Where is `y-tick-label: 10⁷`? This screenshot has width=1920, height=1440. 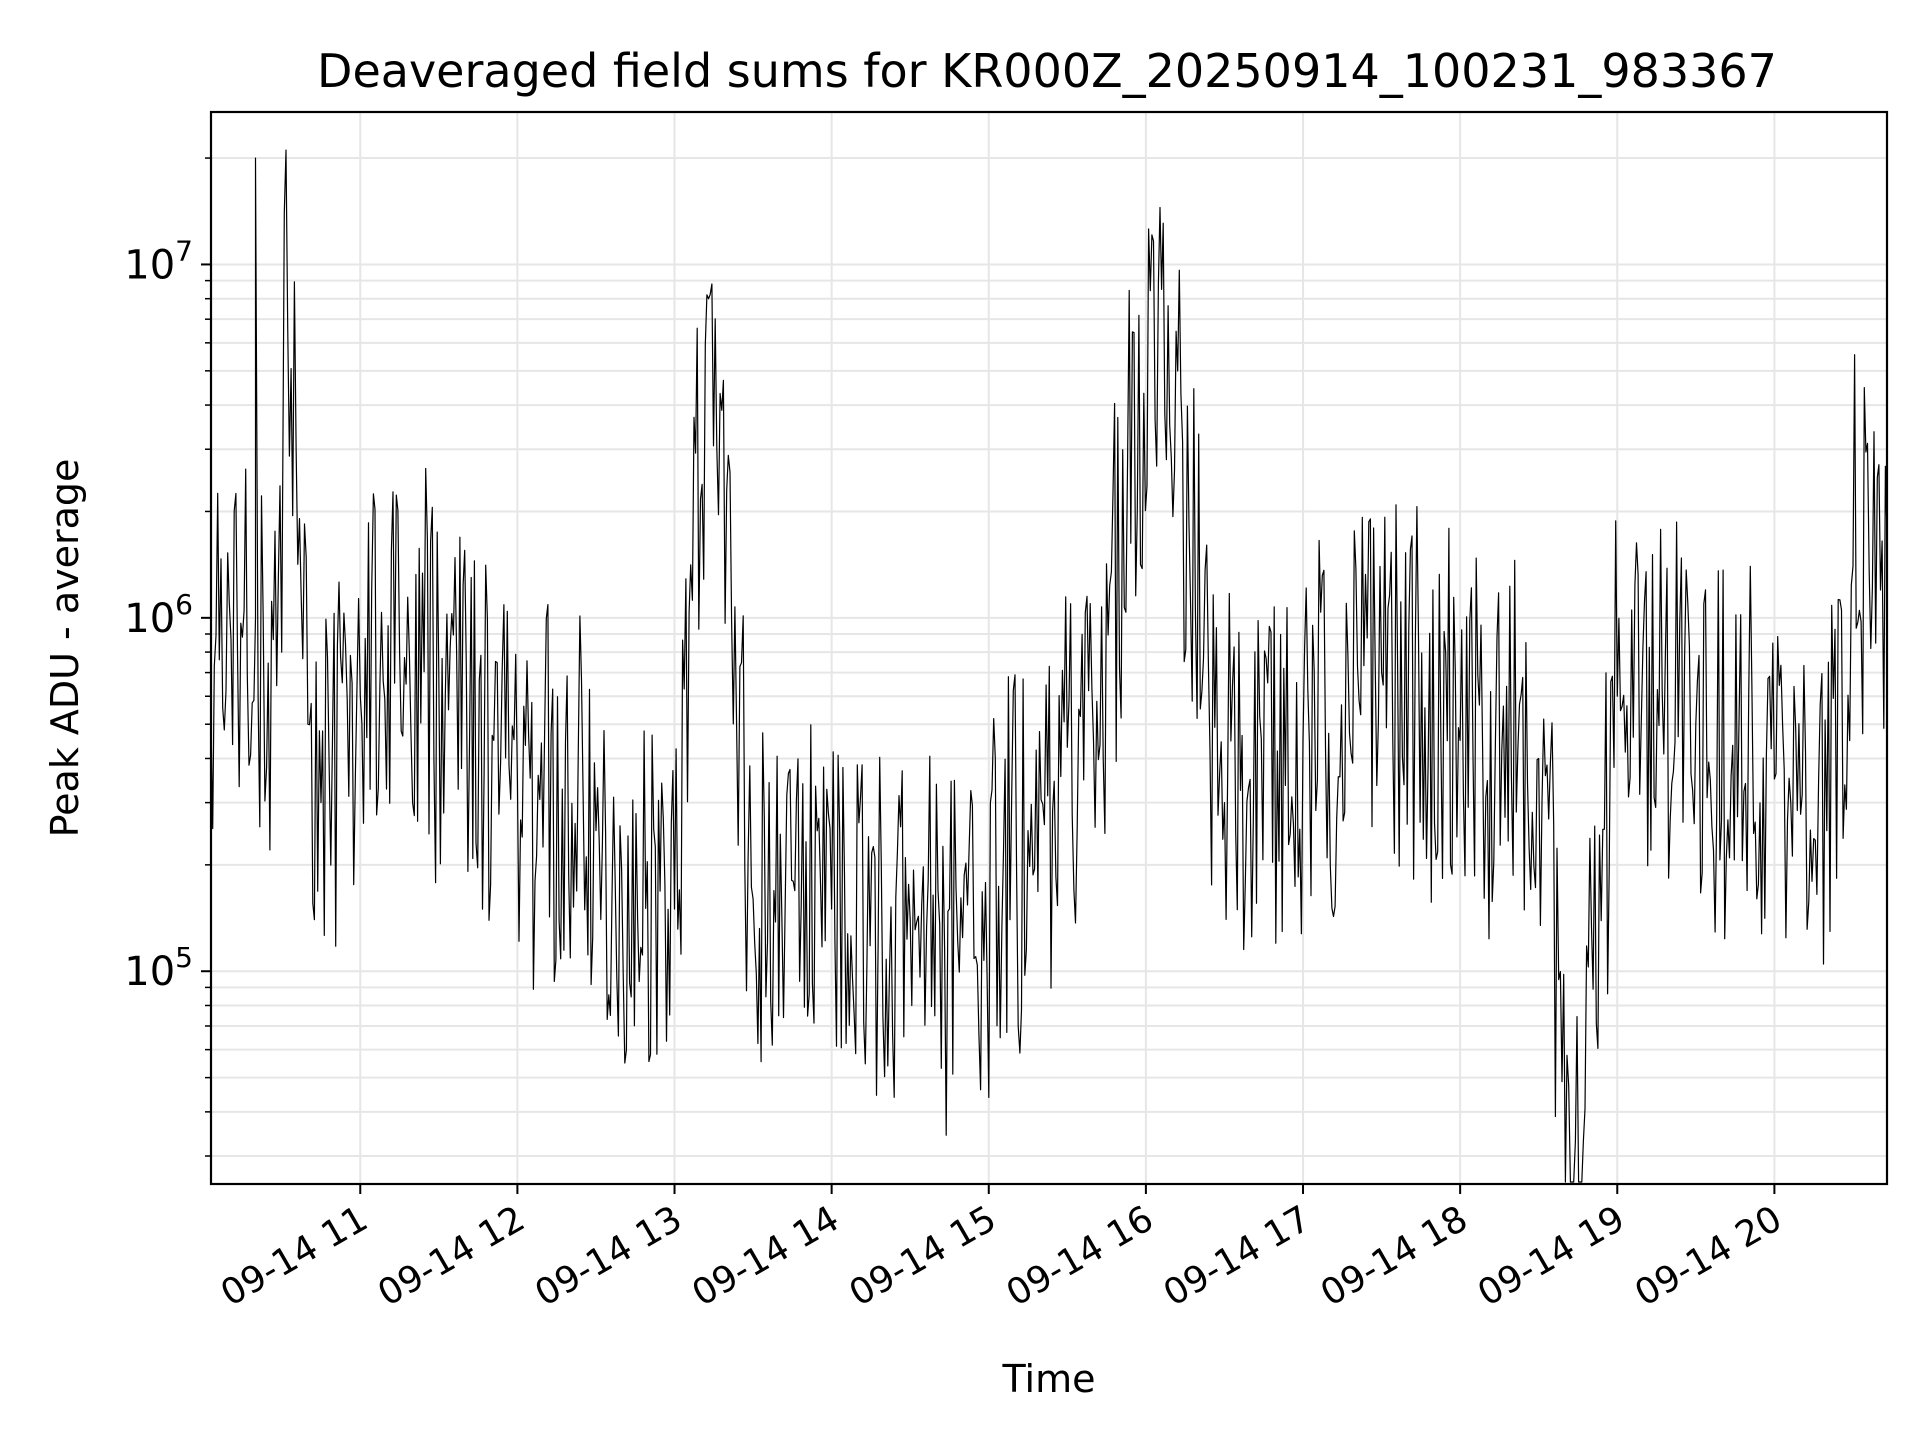
y-tick-label: 10⁷ is located at coordinates (158, 261).